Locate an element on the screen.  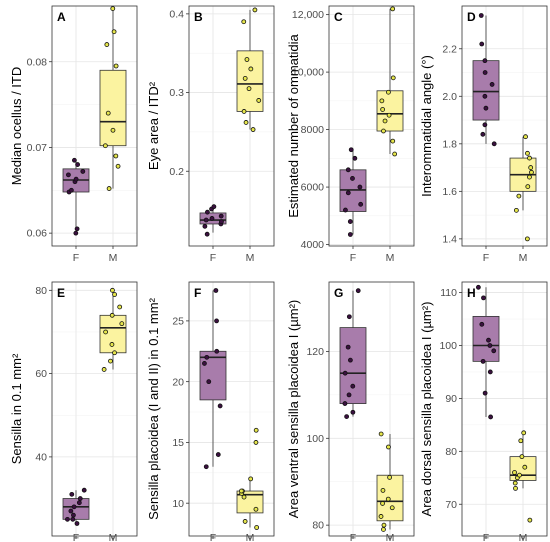
y-tick-label: 10,000 is located at coordinates (308, 73).